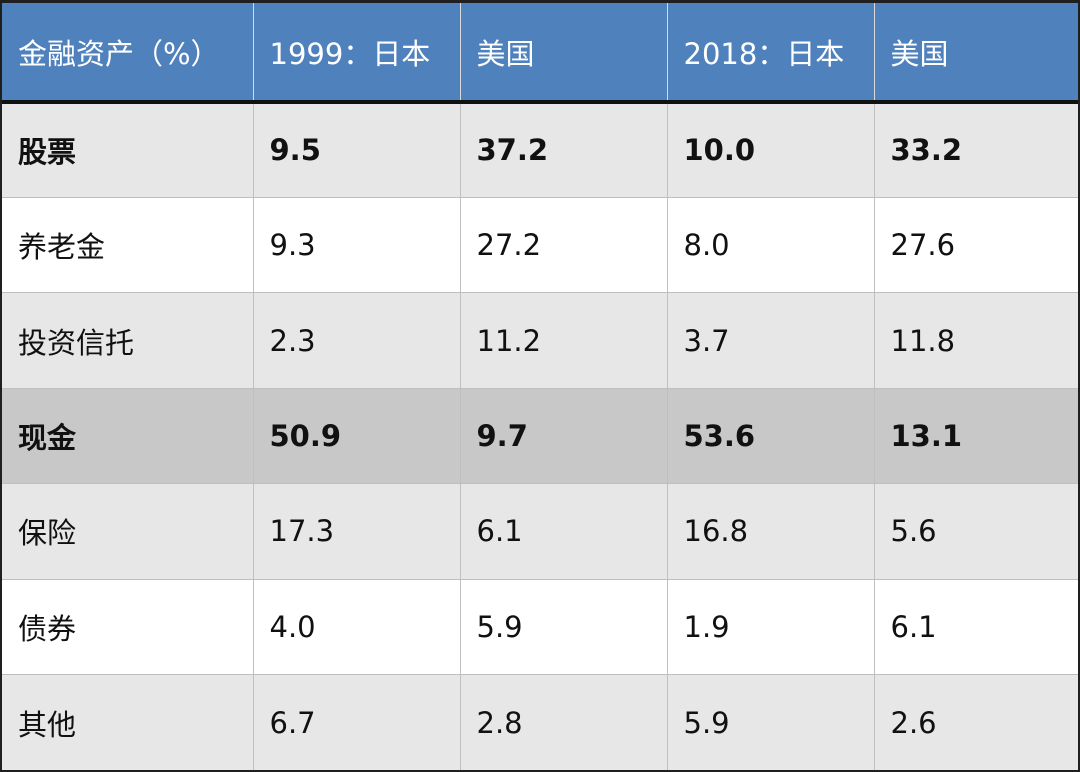 The height and width of the screenshot is (772, 1080). I want to click on table-cell: 9.7, so click(563, 435).